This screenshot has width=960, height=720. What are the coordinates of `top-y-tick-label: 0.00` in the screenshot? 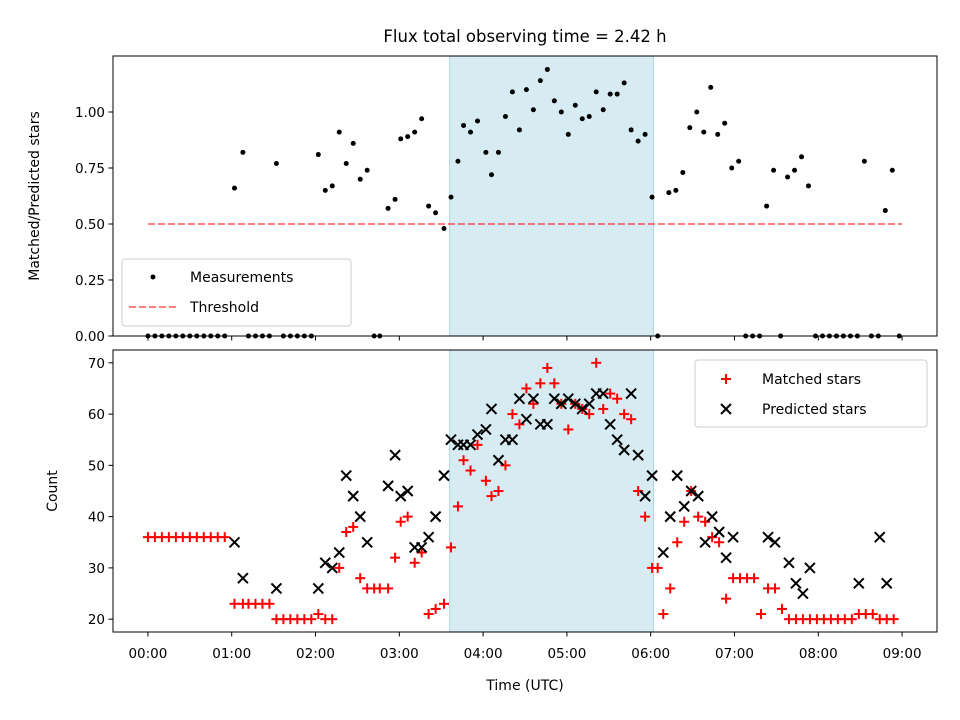 It's located at (90, 337).